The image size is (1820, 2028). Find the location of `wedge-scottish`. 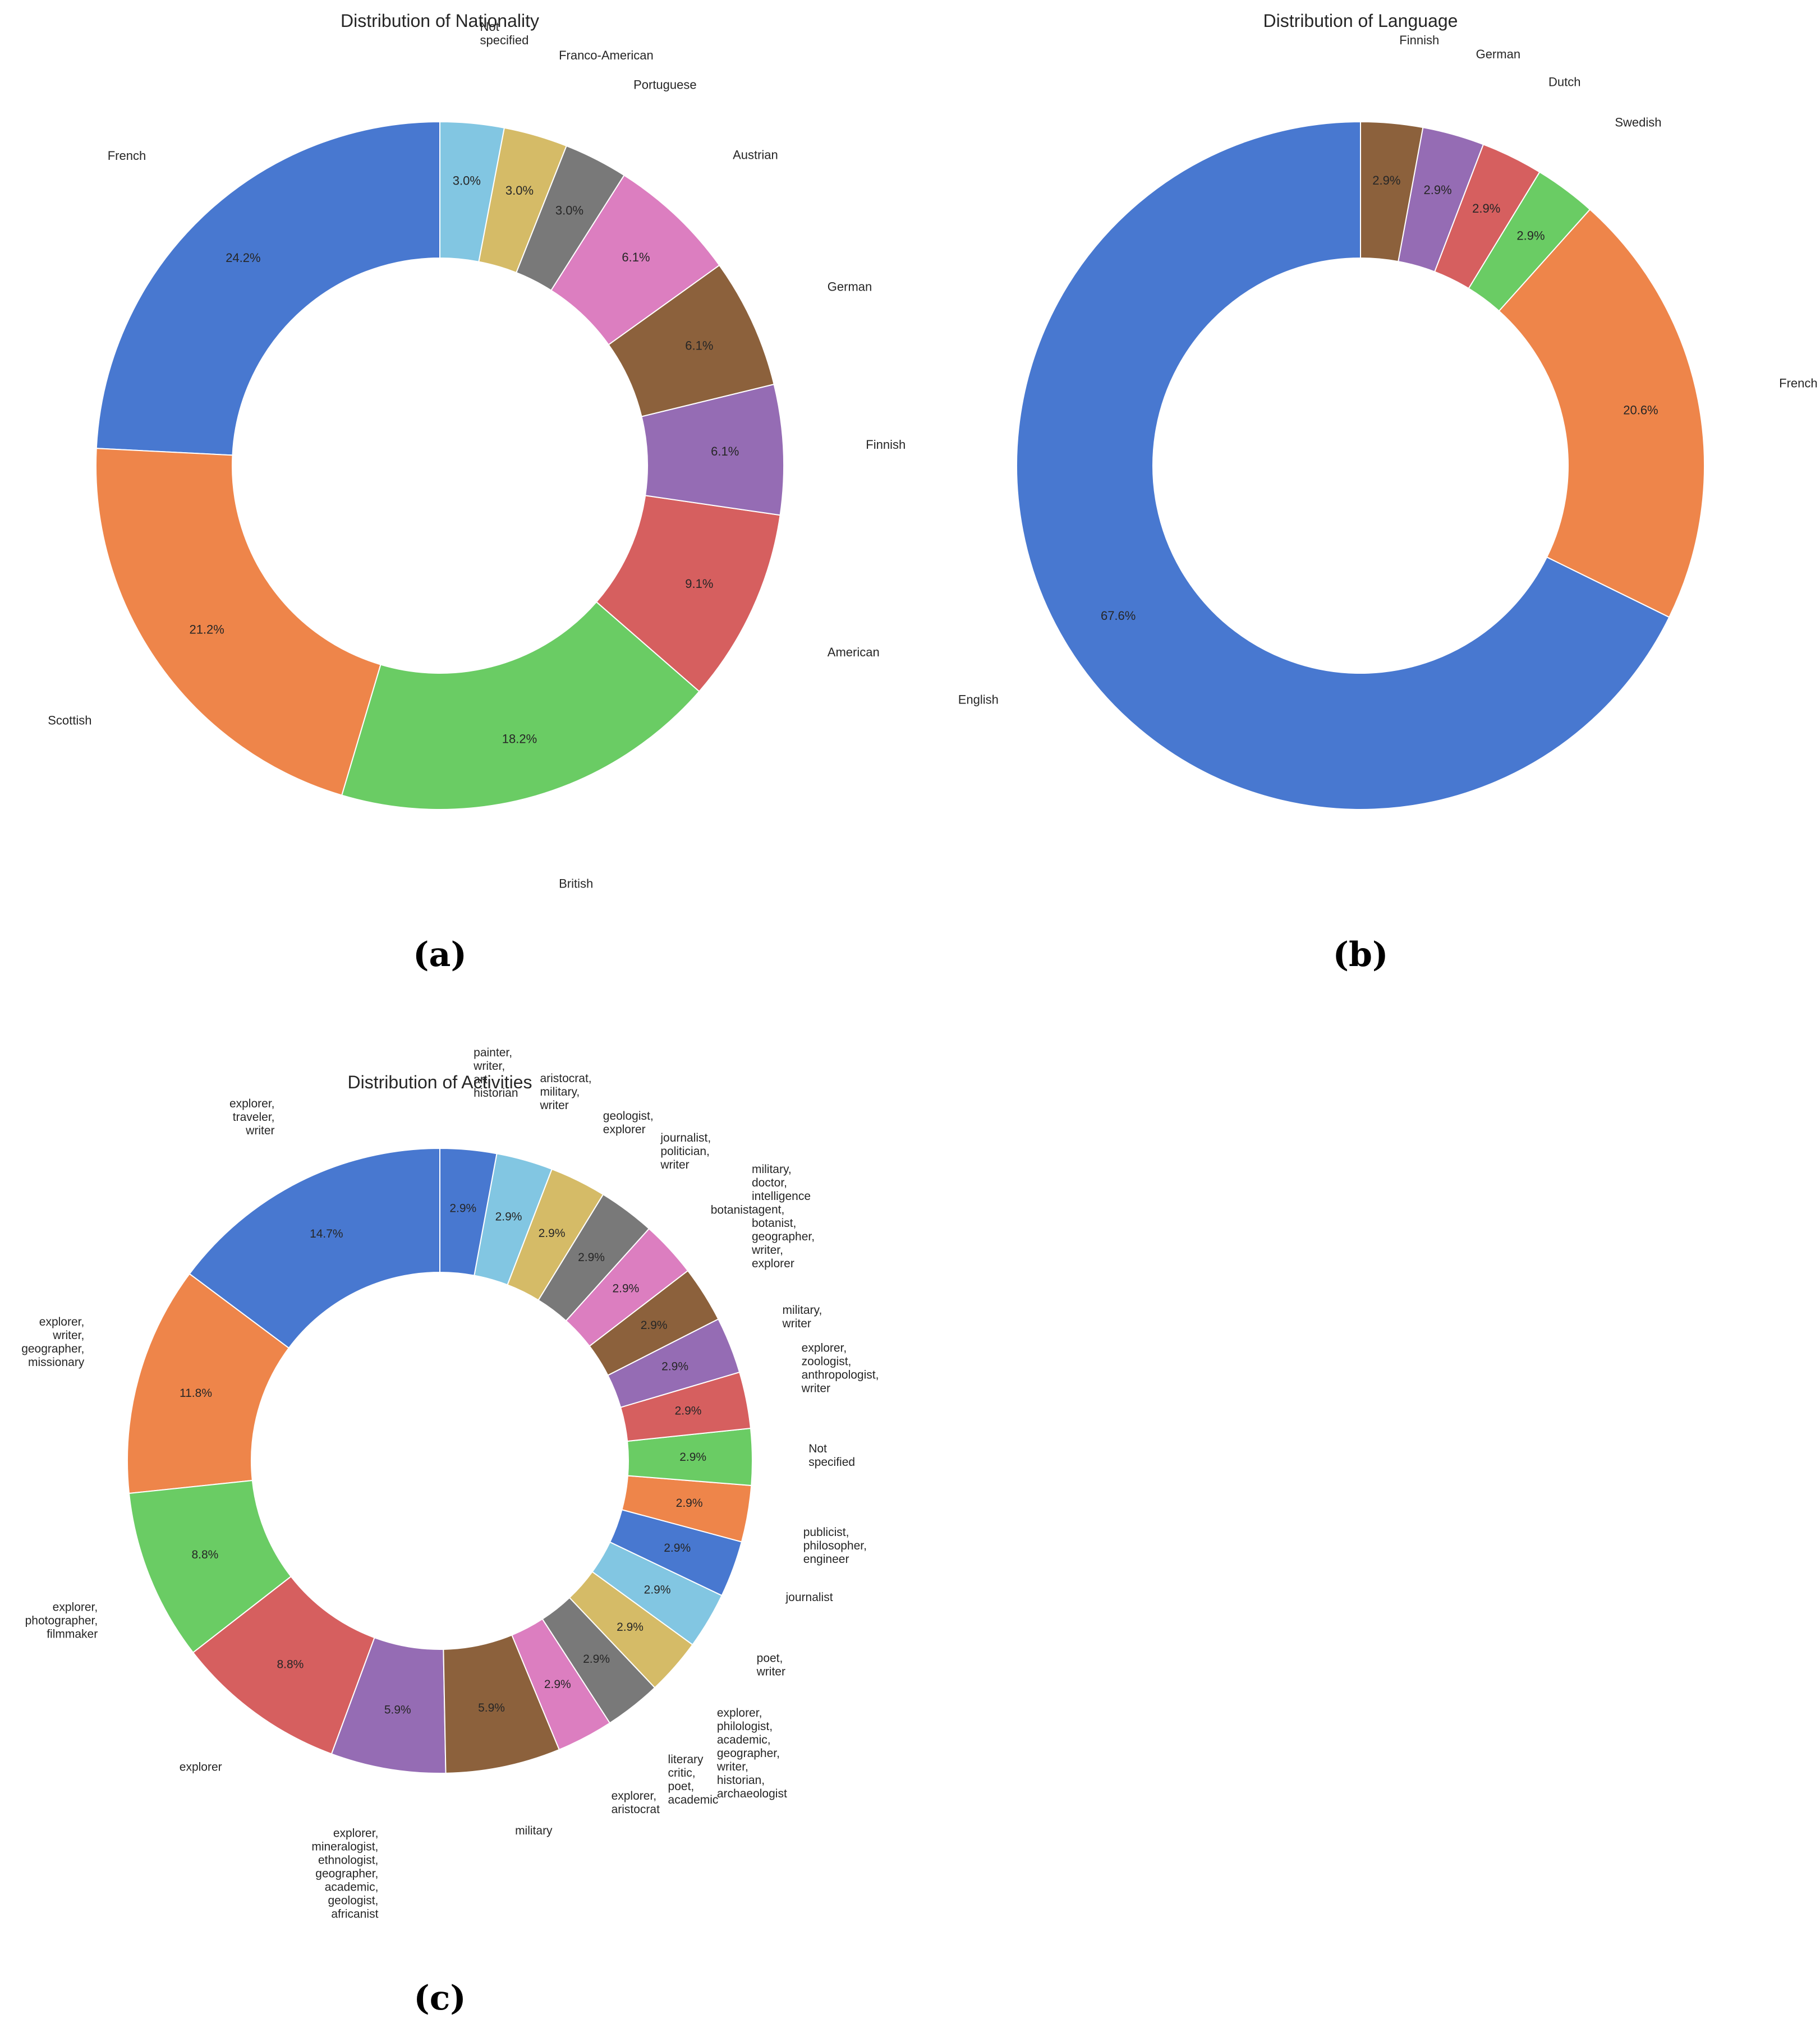

wedge-scottish is located at coordinates (239, 622).